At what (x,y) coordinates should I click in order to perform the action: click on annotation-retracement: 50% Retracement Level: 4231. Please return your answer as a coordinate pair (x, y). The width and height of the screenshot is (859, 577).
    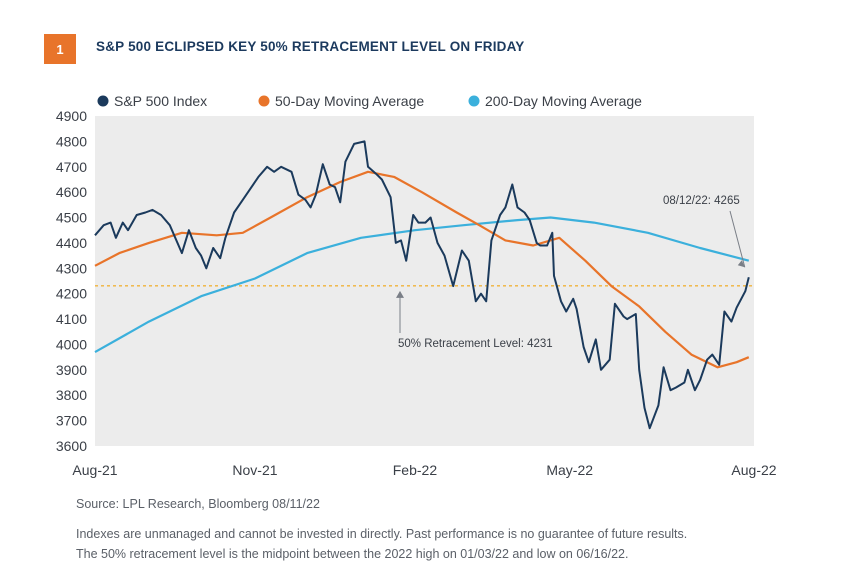
    Looking at the image, I should click on (475, 344).